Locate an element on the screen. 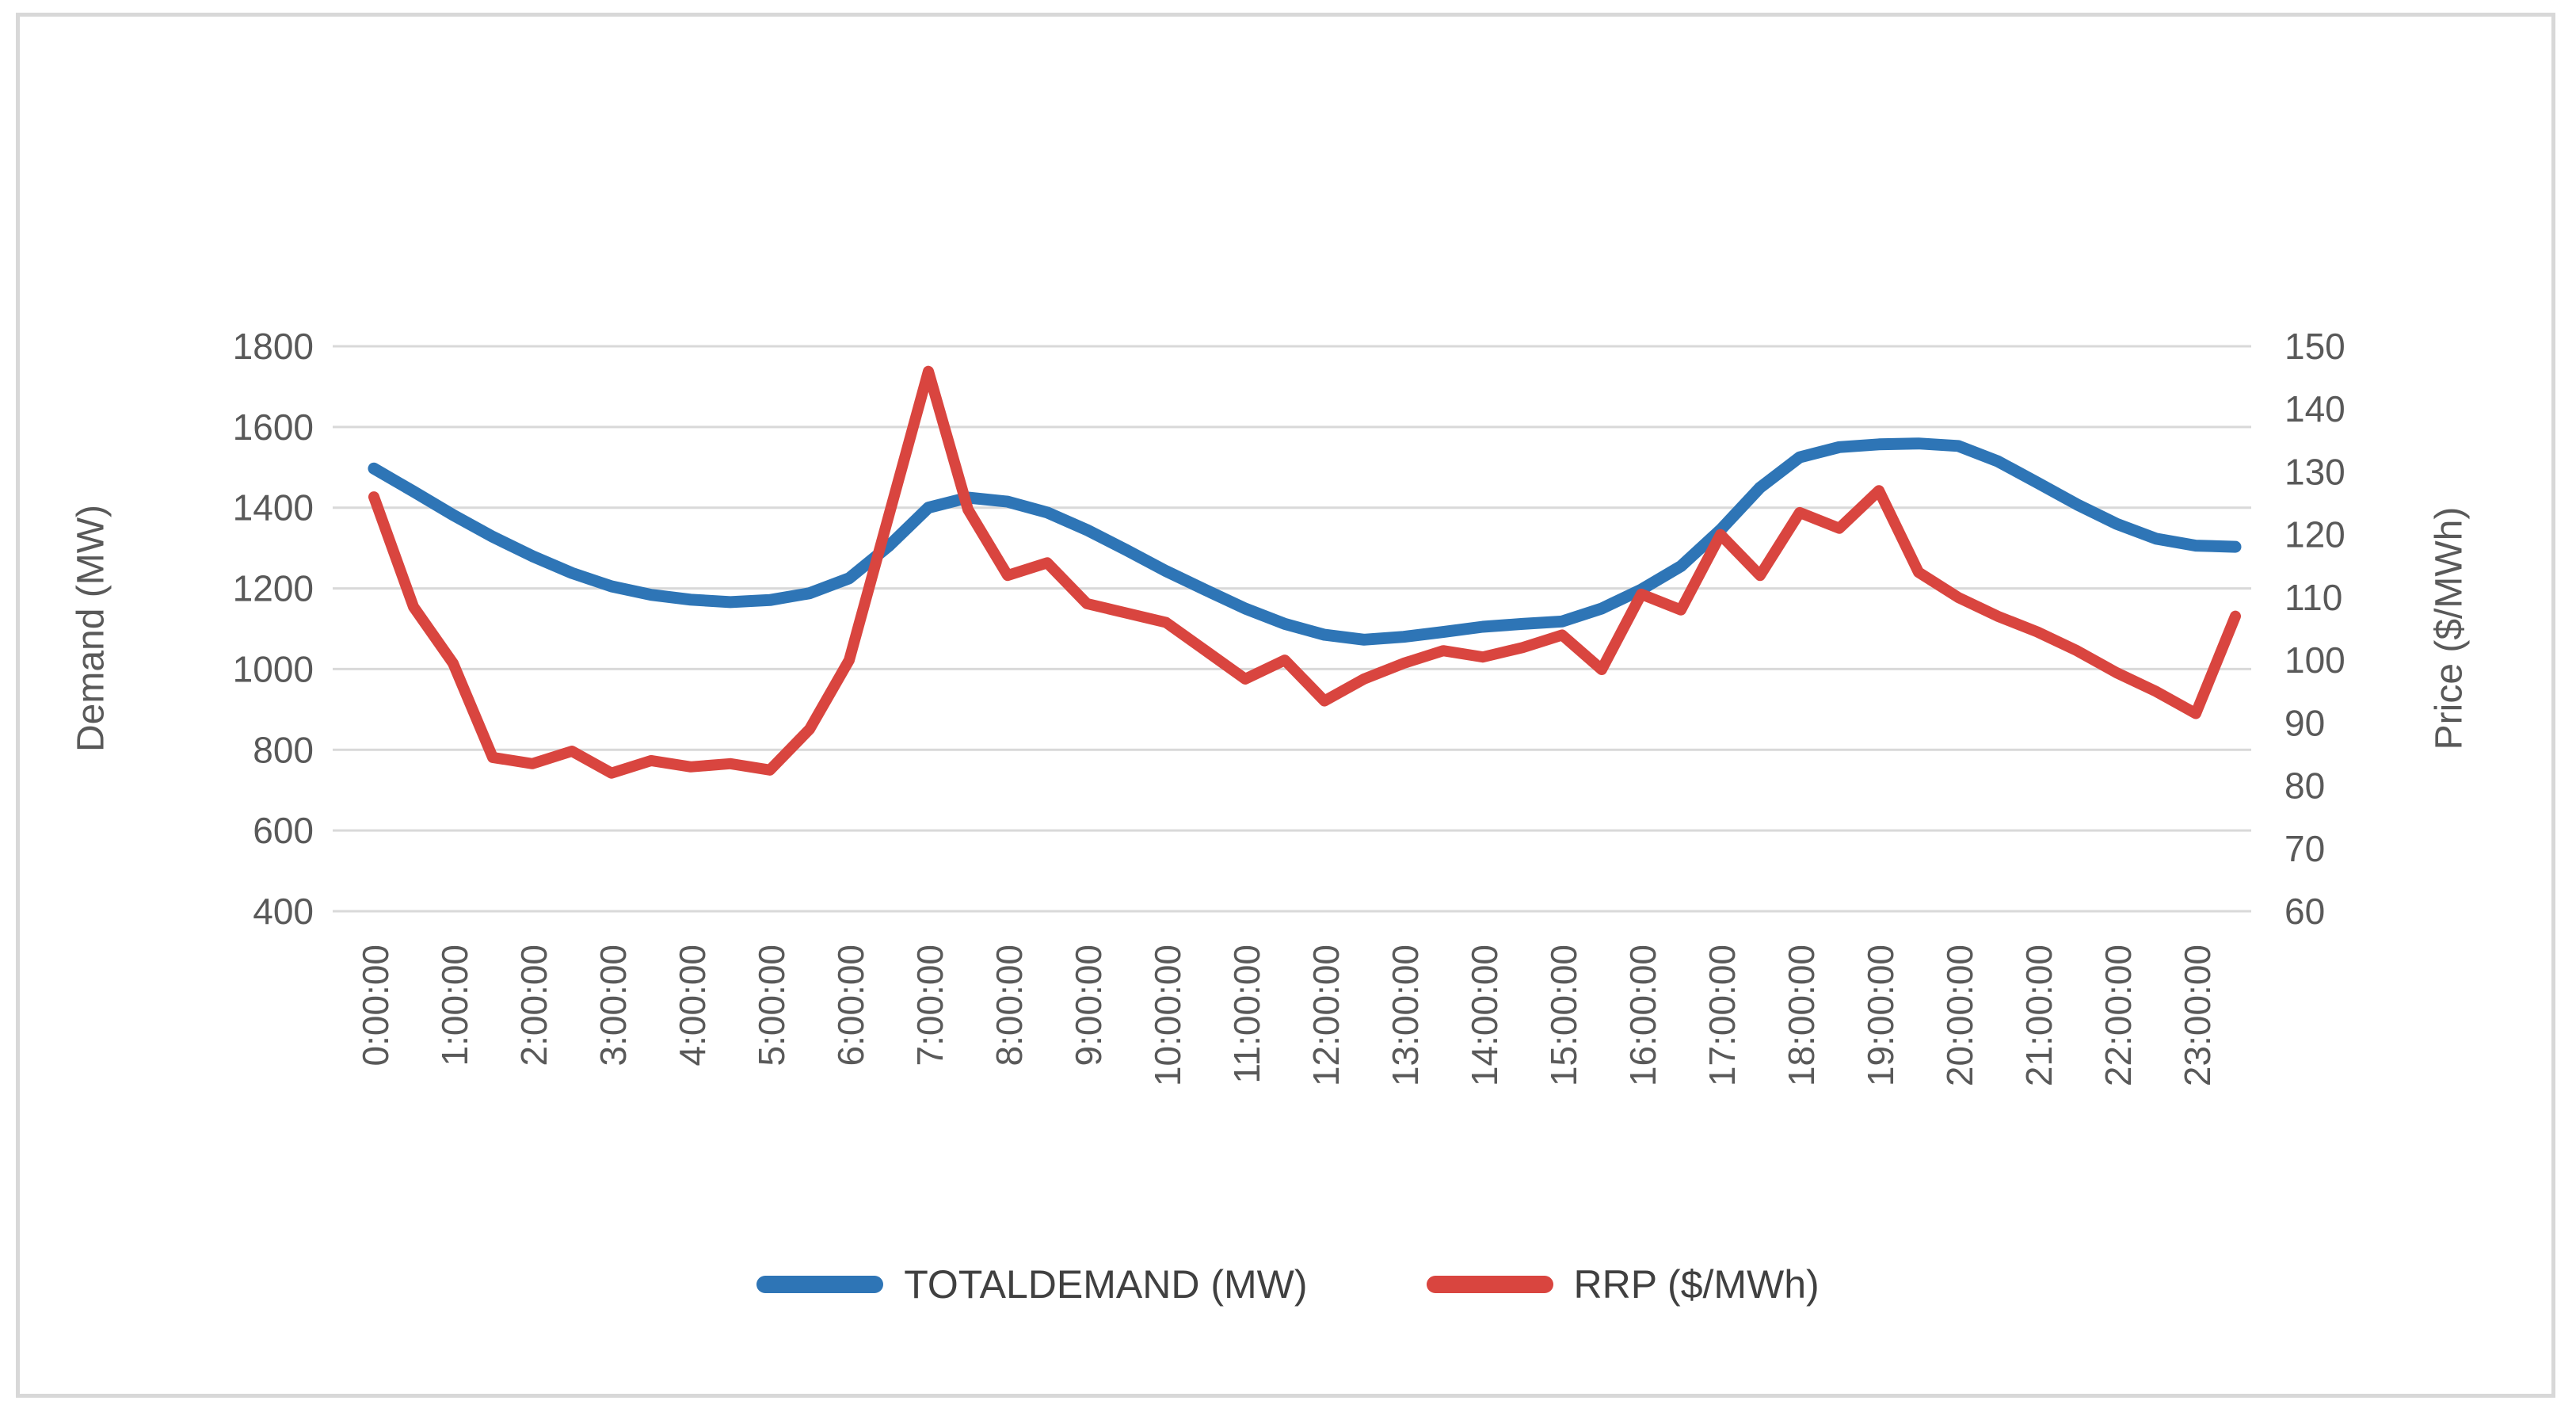 Image resolution: width=2576 pixels, height=1412 pixels. x-axis-tick-label: 6:00:00 is located at coordinates (850, 1005).